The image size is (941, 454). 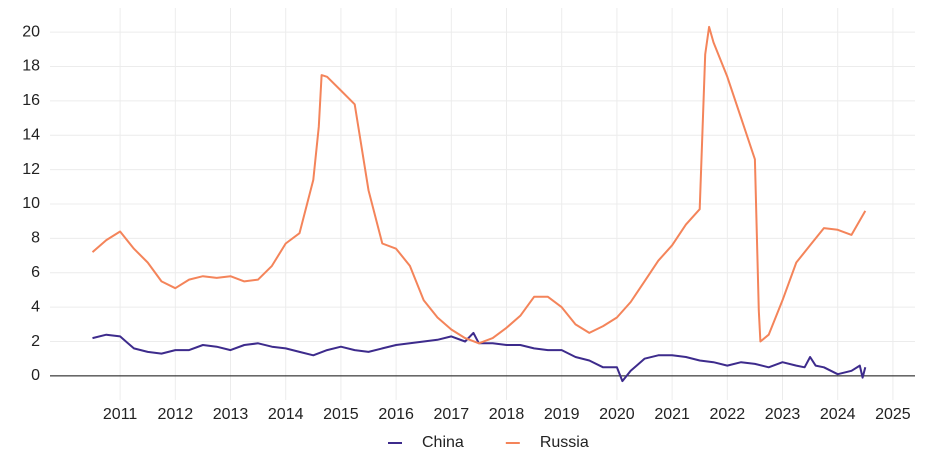 I want to click on x-tick-label: 2015, so click(x=341, y=414).